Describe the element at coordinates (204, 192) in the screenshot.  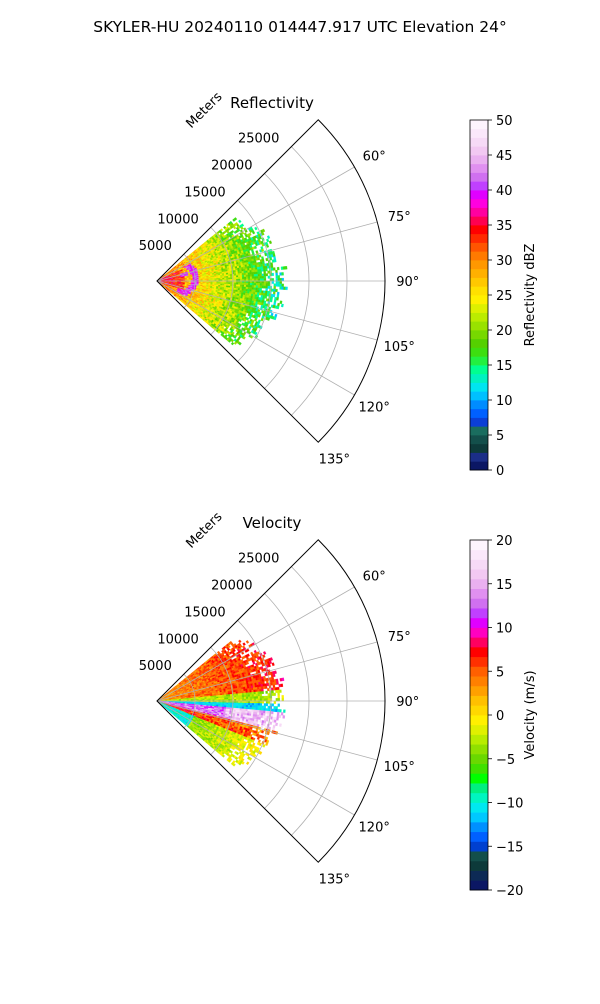
I see `range-tick-label: 15000` at that location.